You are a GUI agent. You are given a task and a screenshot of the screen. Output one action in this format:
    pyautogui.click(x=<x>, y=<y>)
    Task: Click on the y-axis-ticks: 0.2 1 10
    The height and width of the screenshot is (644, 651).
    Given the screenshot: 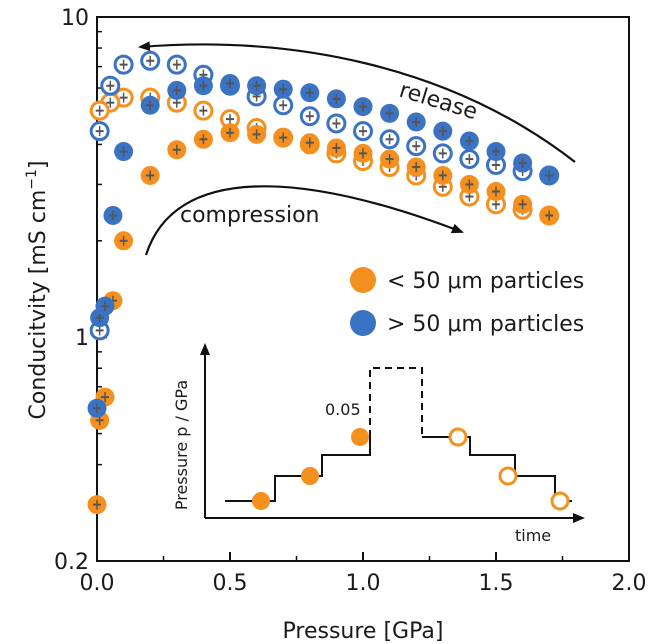 What is the action you would take?
    pyautogui.click(x=80, y=290)
    